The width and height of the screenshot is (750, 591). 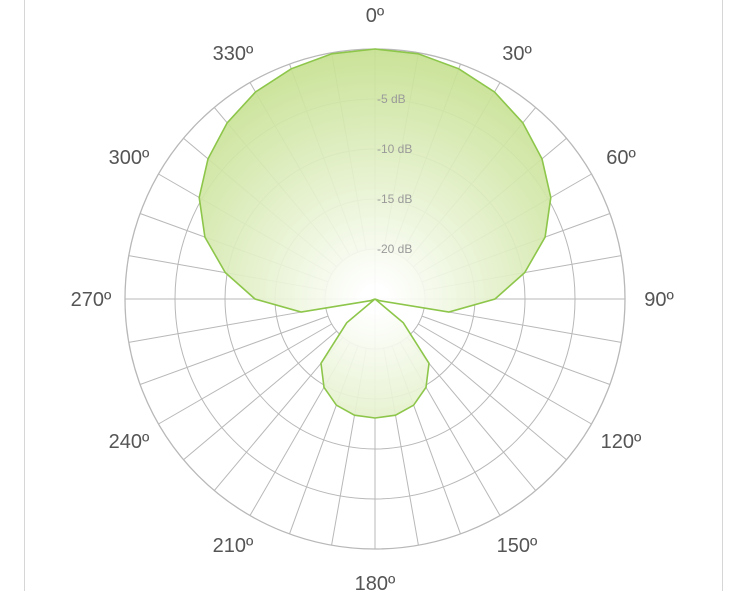 I want to click on angle-label: 30º, so click(x=517, y=54).